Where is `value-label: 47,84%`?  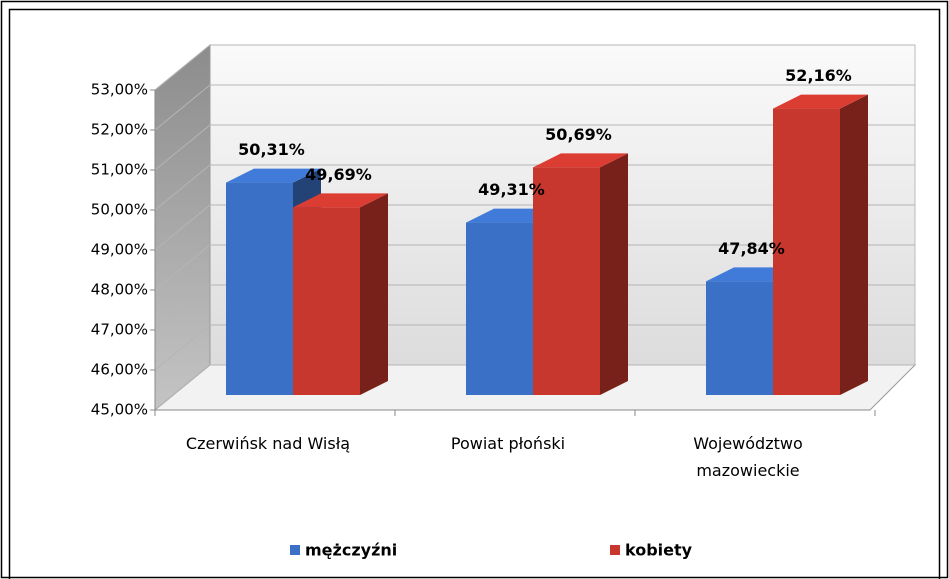 value-label: 47,84% is located at coordinates (751, 248).